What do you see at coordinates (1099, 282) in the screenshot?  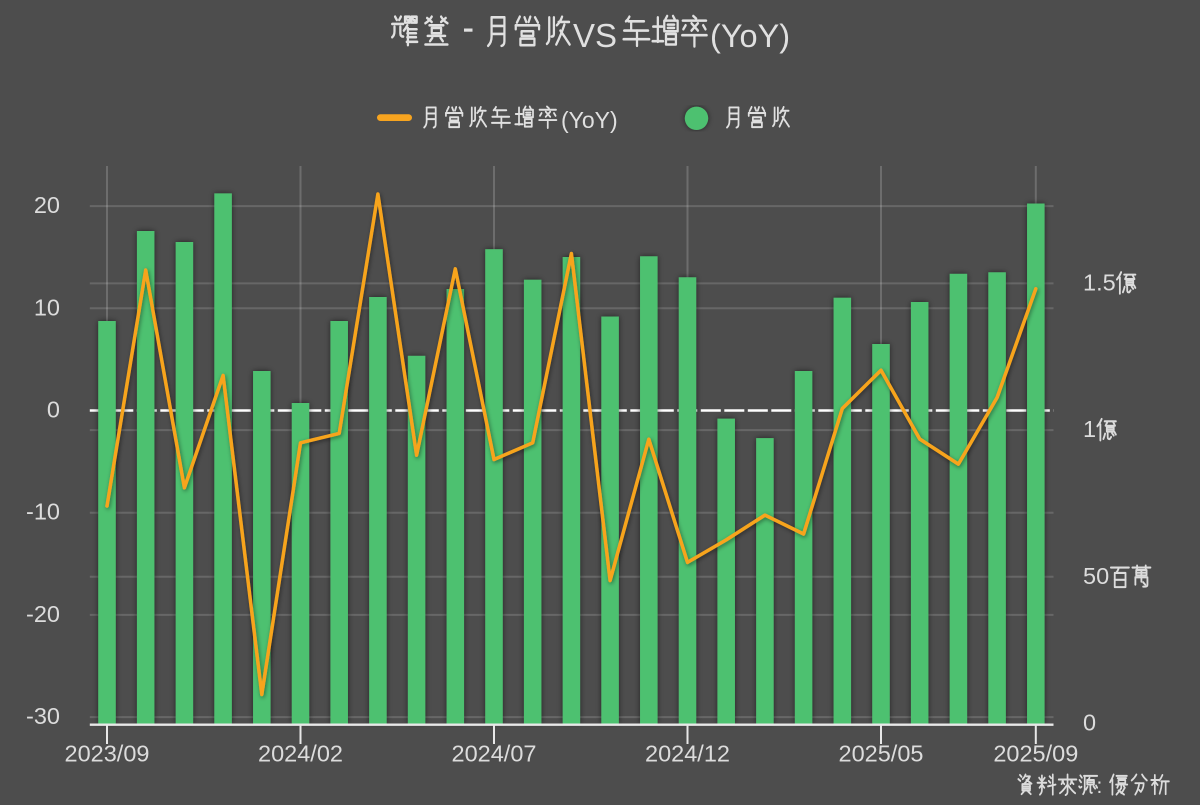 I see `svg-text: 1.5` at bounding box center [1099, 282].